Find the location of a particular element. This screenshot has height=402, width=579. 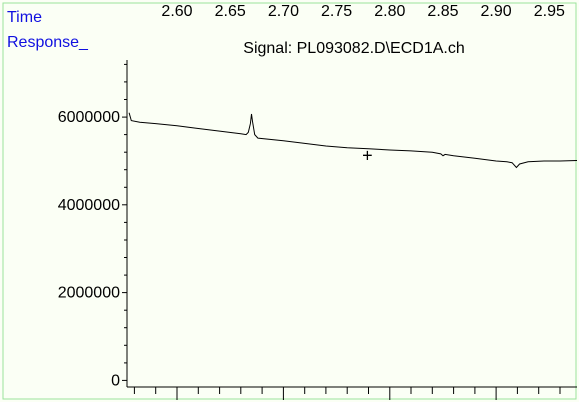

x-tick-label: 2.85 is located at coordinates (442, 11).